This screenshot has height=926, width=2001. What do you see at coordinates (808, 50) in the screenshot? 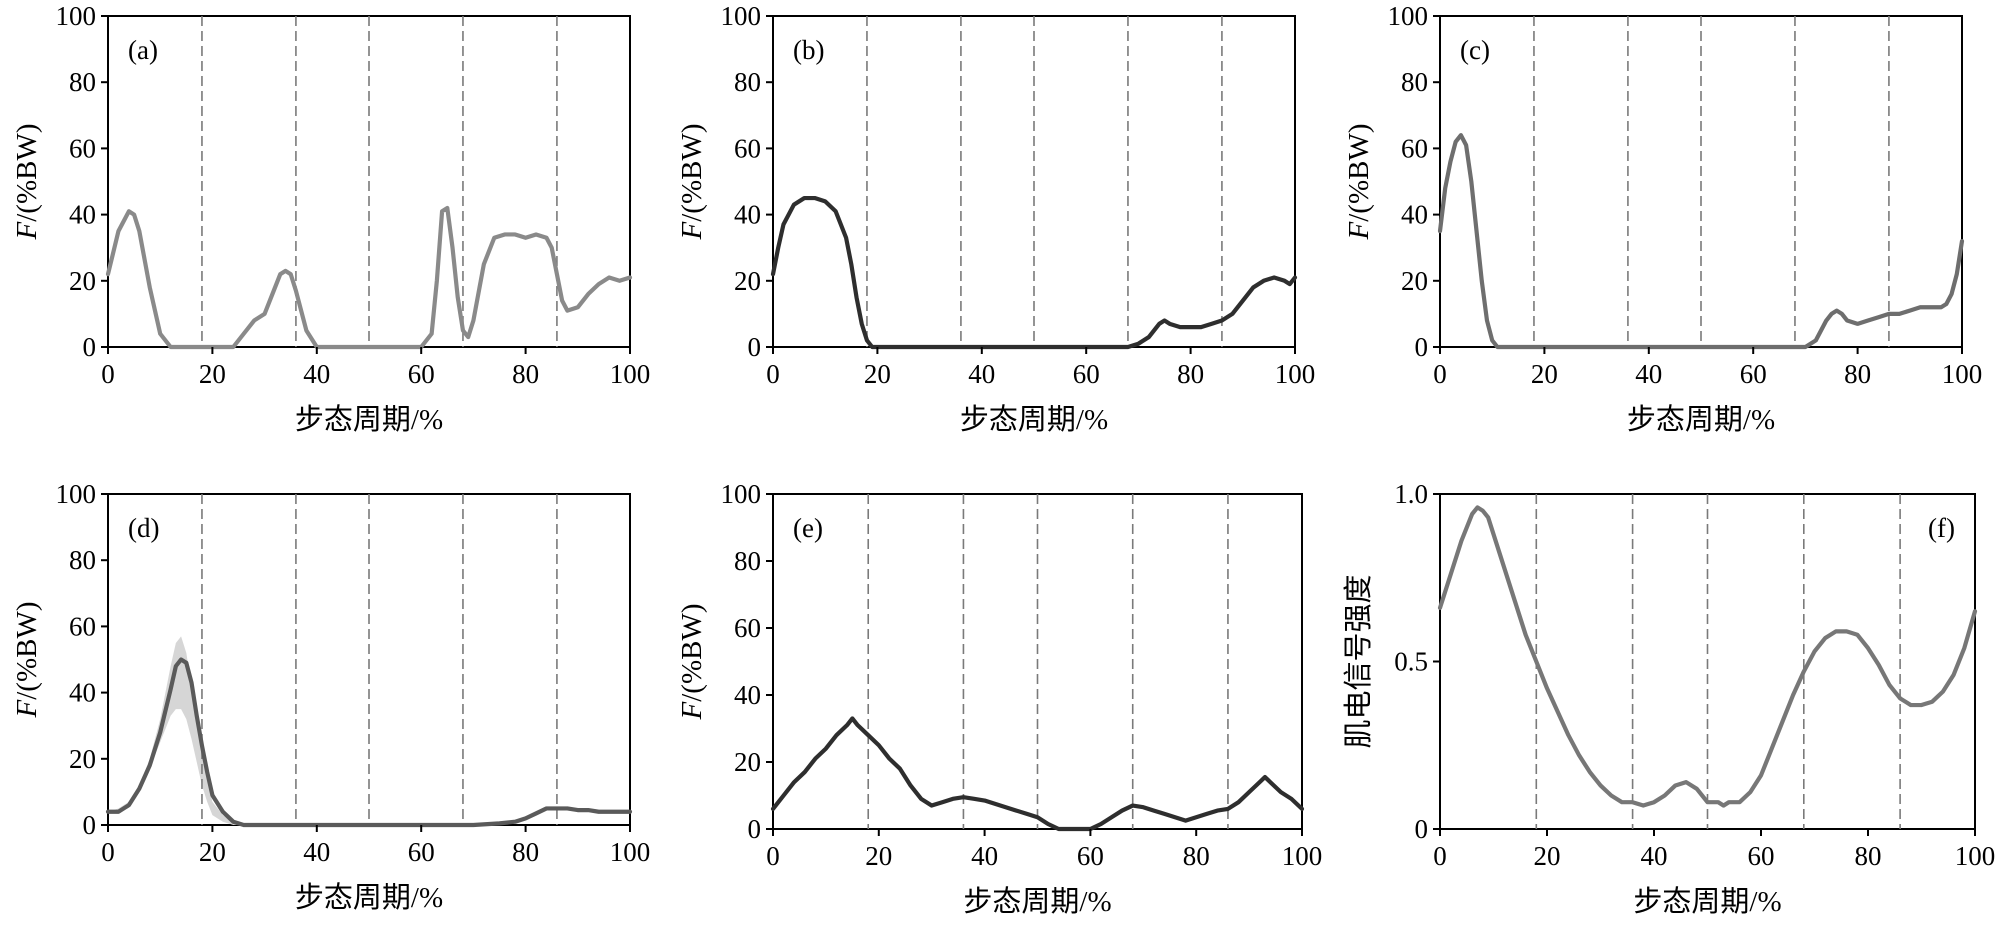
I see `panel-label: (b)` at bounding box center [808, 50].